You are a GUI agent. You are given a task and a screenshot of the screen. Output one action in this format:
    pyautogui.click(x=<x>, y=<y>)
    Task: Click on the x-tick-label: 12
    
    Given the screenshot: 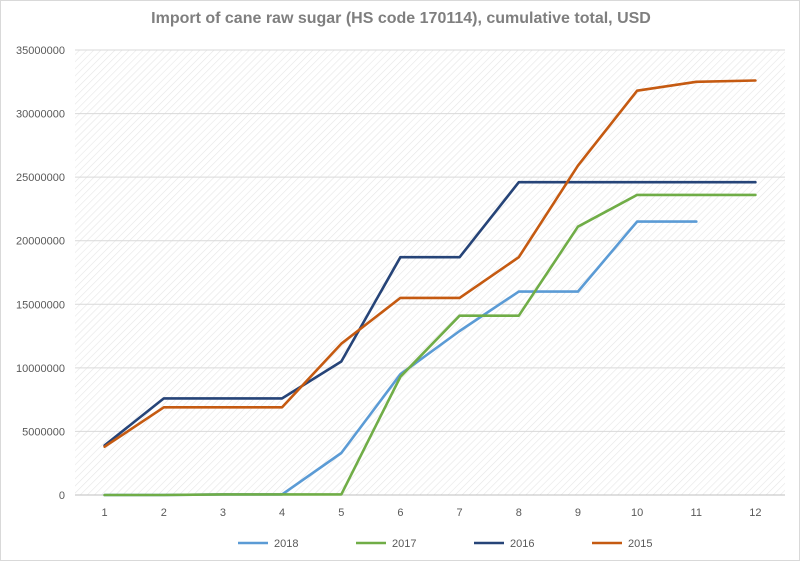 What is the action you would take?
    pyautogui.click(x=755, y=513)
    